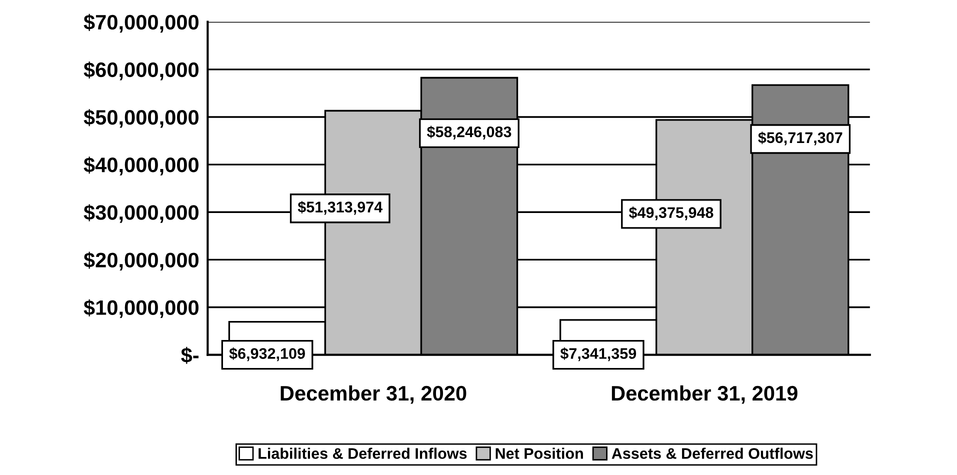  What do you see at coordinates (671, 213) in the screenshot?
I see `data-label: $49,375,948` at bounding box center [671, 213].